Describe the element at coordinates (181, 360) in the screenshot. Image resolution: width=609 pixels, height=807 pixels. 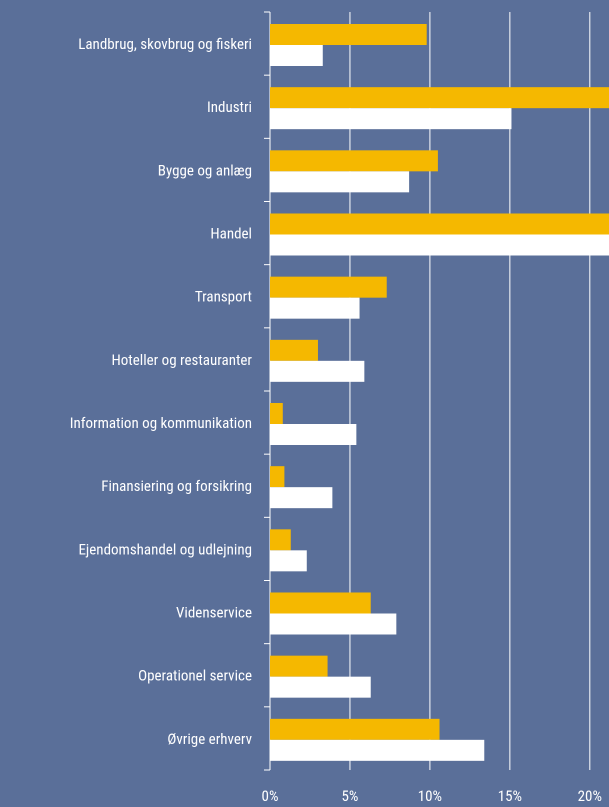
I see `y-tick-label: Hoteller og restauranter` at that location.